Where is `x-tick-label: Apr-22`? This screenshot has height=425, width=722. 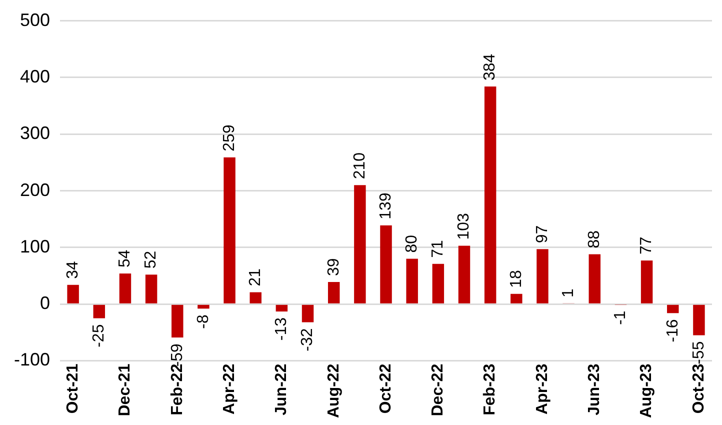 x-tick-label: Apr-22 is located at coordinates (229, 389).